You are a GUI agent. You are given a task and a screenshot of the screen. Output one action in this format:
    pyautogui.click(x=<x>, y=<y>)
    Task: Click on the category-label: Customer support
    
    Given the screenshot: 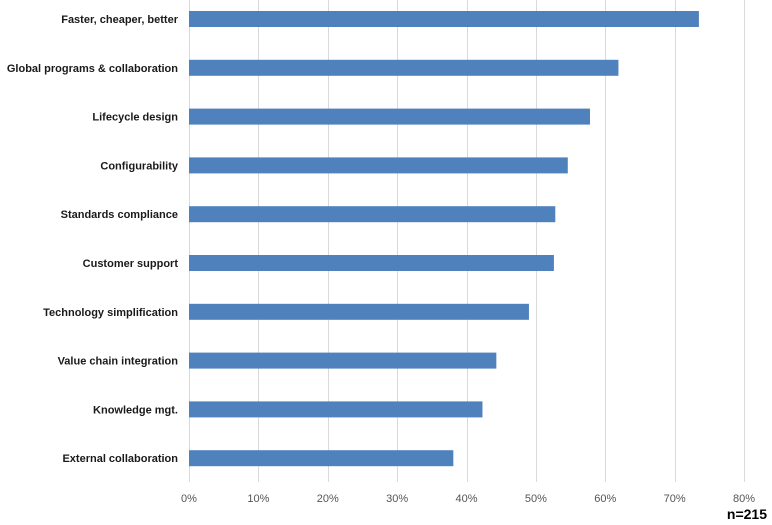 What is the action you would take?
    pyautogui.click(x=131, y=264)
    